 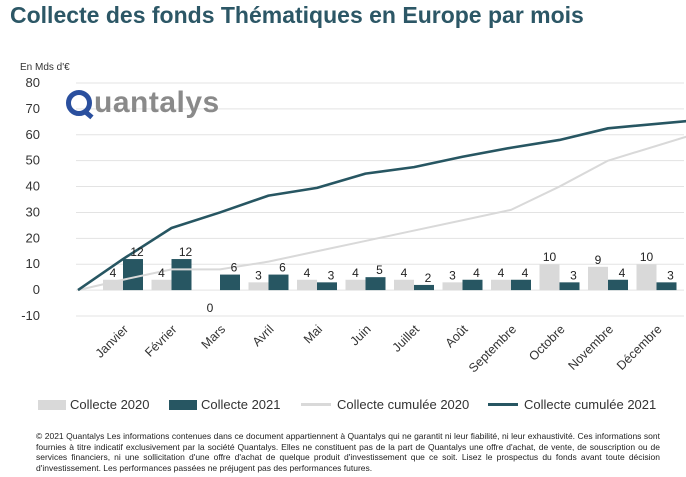 I want to click on x-tick-label-3: Mars, so click(x=214, y=337).